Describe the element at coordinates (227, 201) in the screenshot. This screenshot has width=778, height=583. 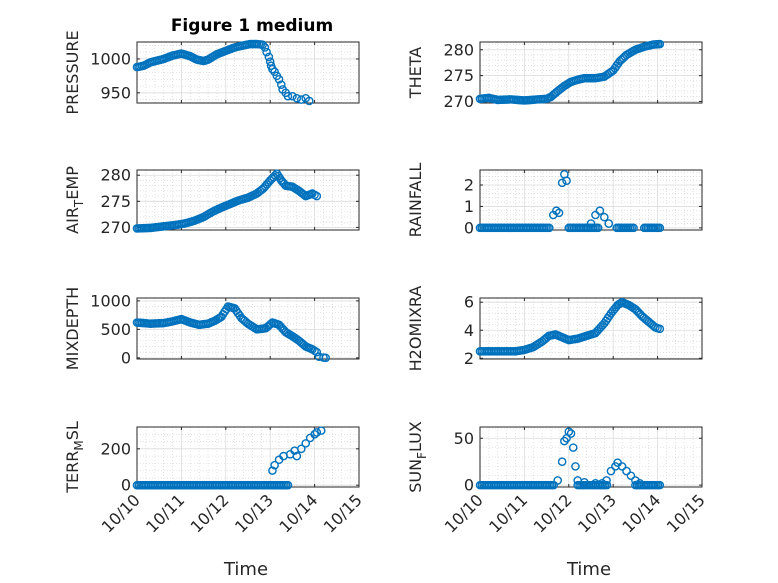
I see `series-air_temp` at that location.